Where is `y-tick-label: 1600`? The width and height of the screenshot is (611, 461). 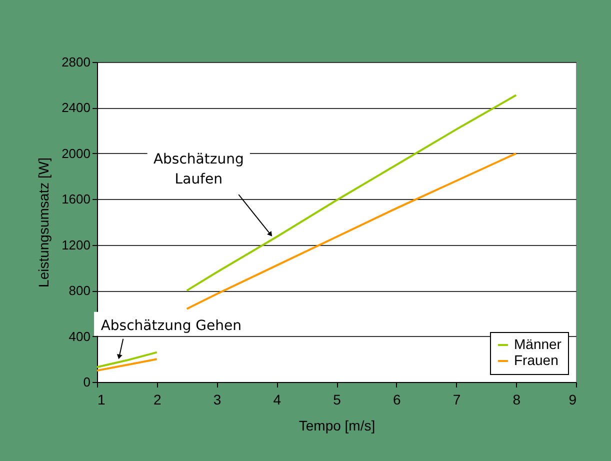 y-tick-label: 1600 is located at coordinates (76, 199).